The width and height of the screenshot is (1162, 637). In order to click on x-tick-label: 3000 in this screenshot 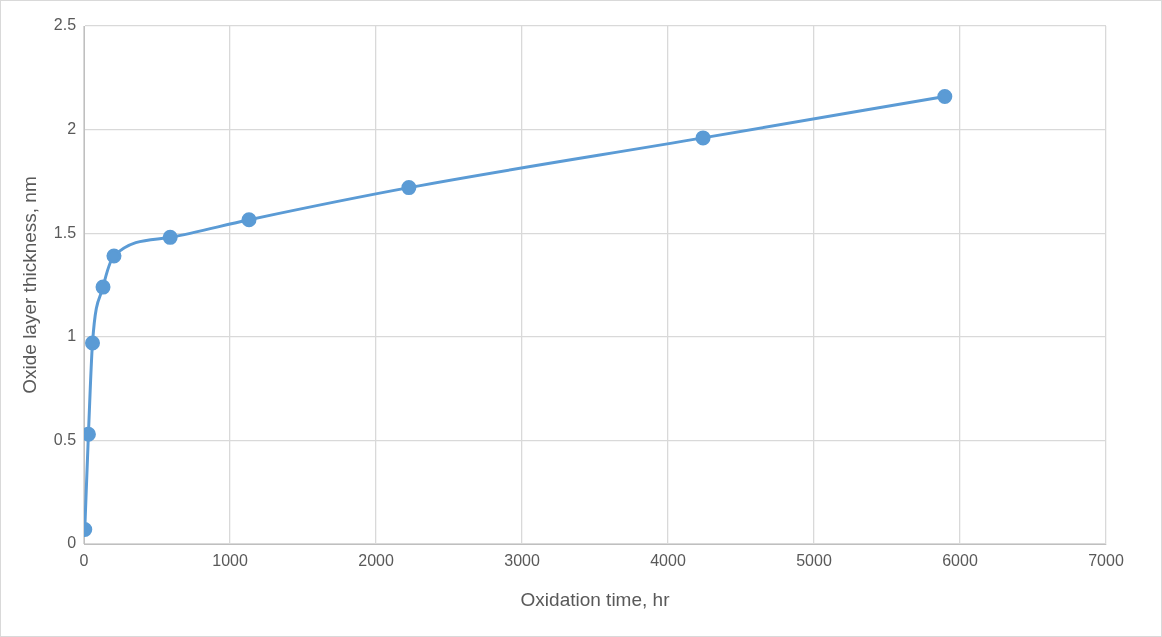, I will do `click(522, 561)`.